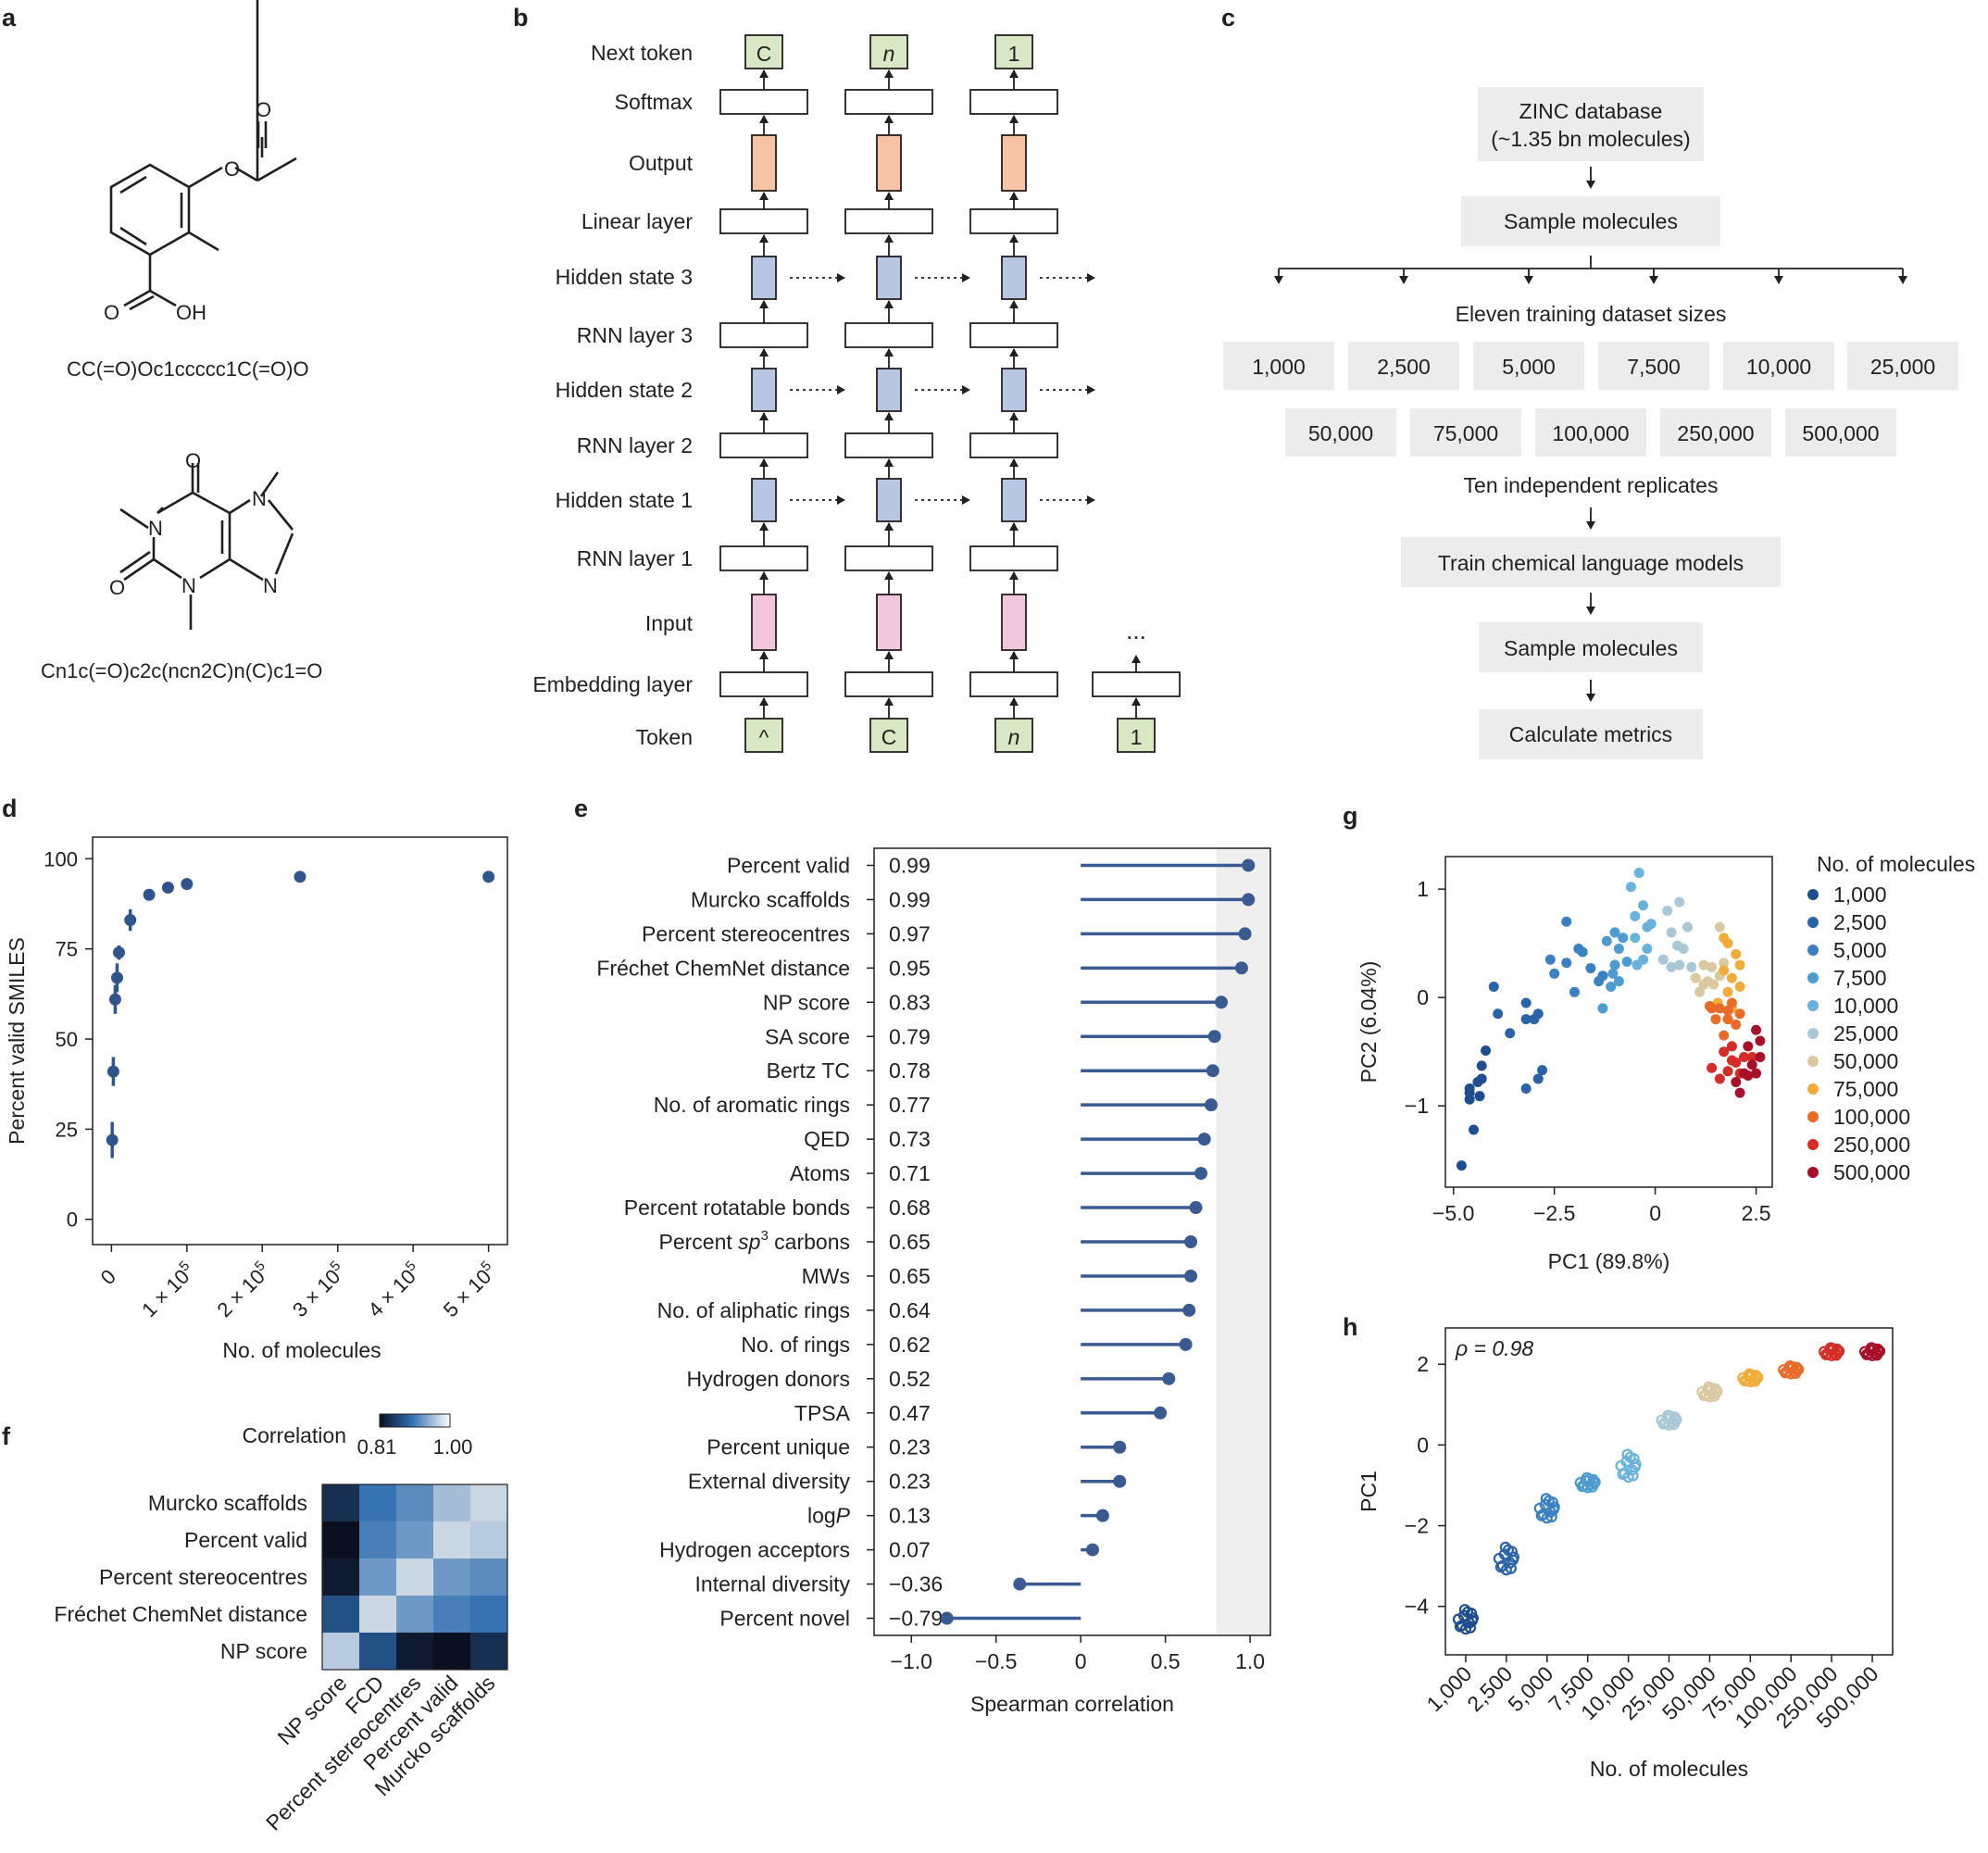 The image size is (1988, 1853). I want to click on value-label: 0.79, so click(910, 1036).